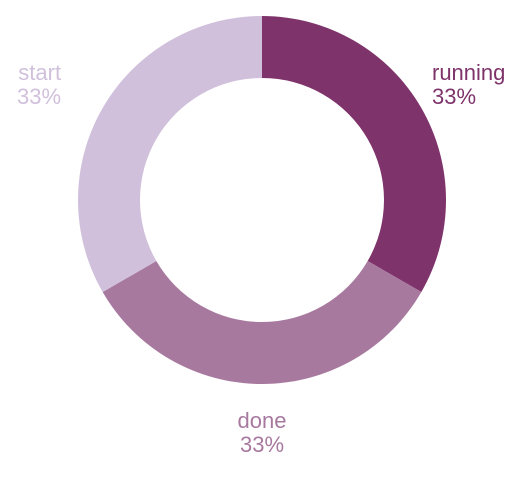 The width and height of the screenshot is (526, 484). Describe the element at coordinates (468, 72) in the screenshot. I see `slice-label-running: running` at that location.